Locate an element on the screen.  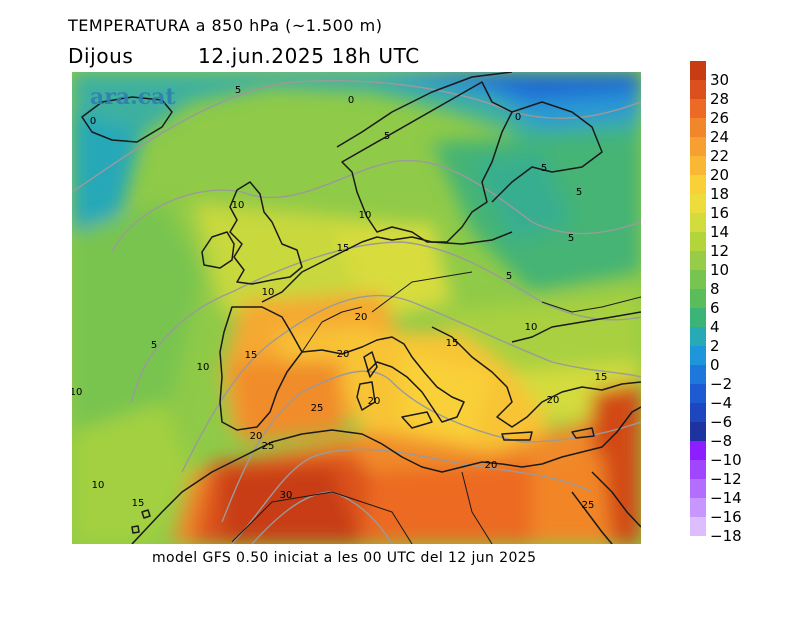
legend-label: −10 is located at coordinates (726, 460).